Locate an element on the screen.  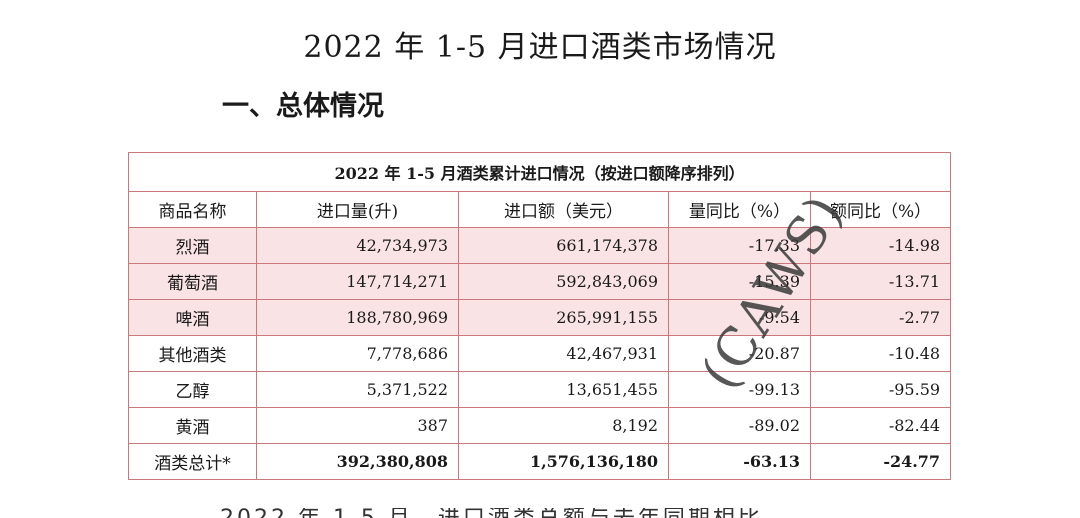
cut-off-paragraph: 2022 年 1-5 月，进口酒类总额与去年同期相比 is located at coordinates (570, 513).